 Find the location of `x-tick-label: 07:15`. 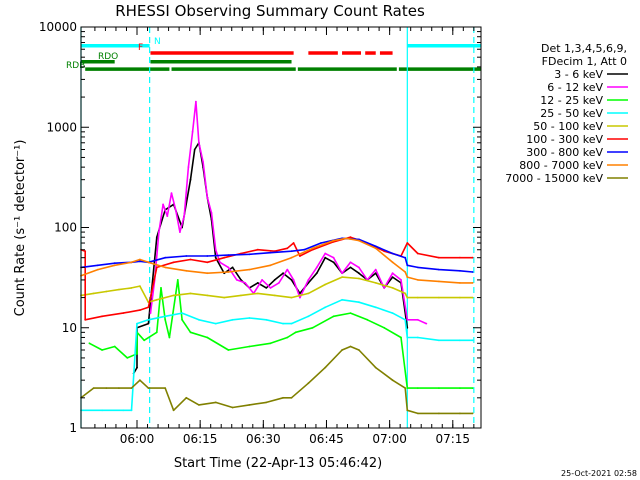

x-tick-label: 07:15 is located at coordinates (452, 439).